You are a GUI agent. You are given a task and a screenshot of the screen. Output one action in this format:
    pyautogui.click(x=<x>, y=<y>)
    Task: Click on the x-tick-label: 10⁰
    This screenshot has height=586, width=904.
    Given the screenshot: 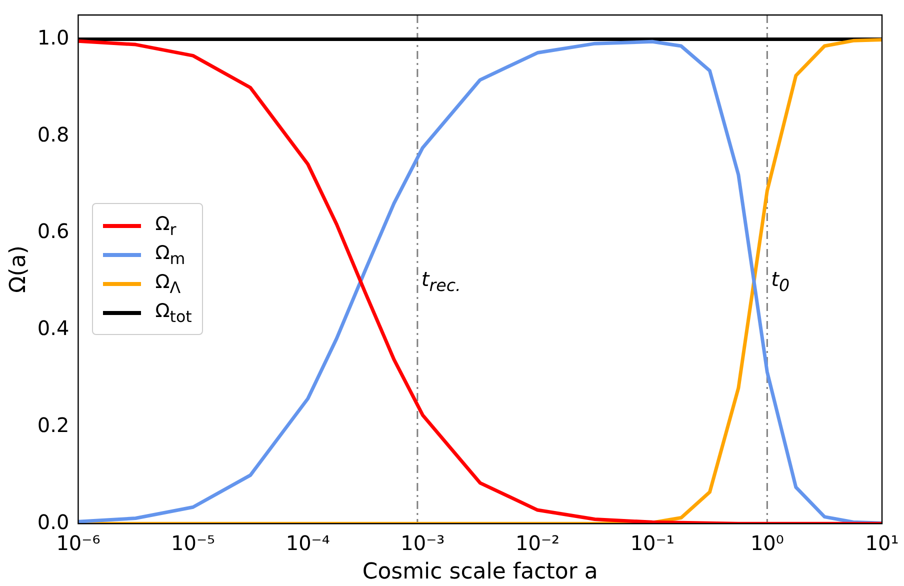 What is the action you would take?
    pyautogui.click(x=767, y=542)
    